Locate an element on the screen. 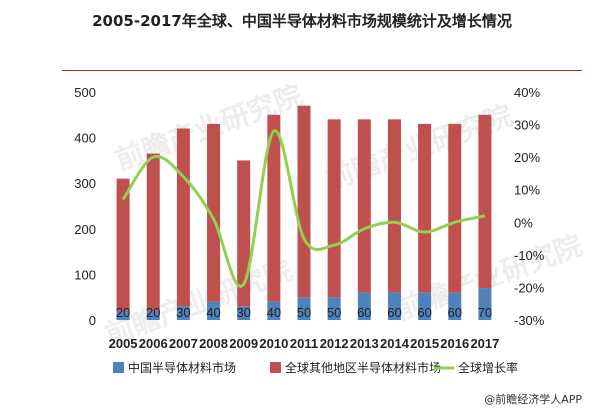  x-tick-label: 2015 is located at coordinates (424, 343).